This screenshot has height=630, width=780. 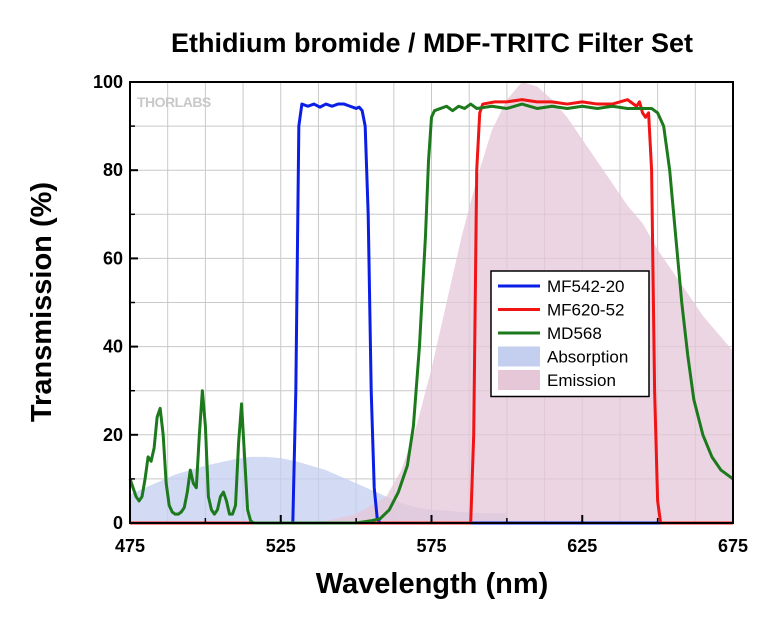 I want to click on legend-label: MD568, so click(x=574, y=333).